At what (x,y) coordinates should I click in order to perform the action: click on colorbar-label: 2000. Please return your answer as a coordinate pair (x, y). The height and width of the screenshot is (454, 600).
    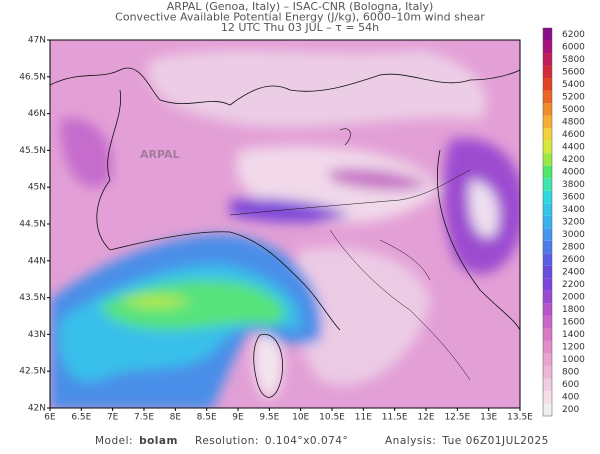
    Looking at the image, I should click on (573, 298).